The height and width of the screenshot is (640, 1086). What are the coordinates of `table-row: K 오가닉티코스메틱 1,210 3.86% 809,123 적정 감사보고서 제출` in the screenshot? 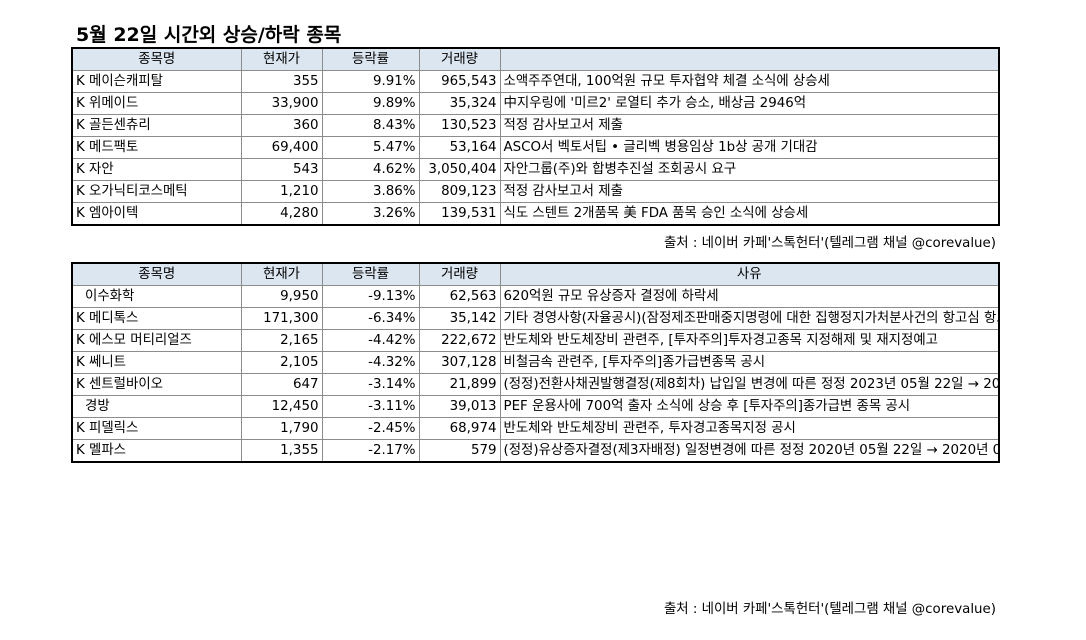 It's located at (535, 191).